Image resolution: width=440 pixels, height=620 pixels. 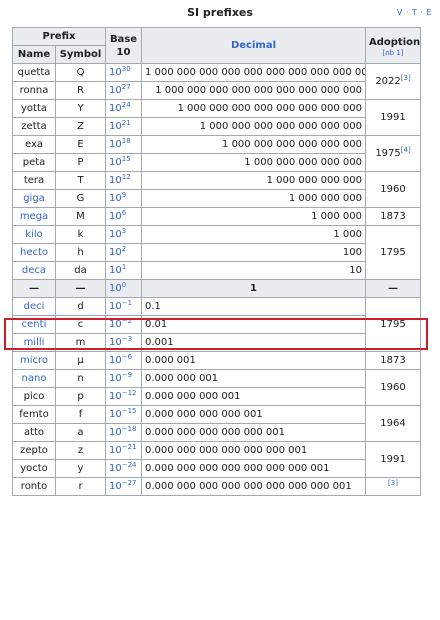 I want to click on base-ten-cell: 10−12, so click(x=123, y=396).